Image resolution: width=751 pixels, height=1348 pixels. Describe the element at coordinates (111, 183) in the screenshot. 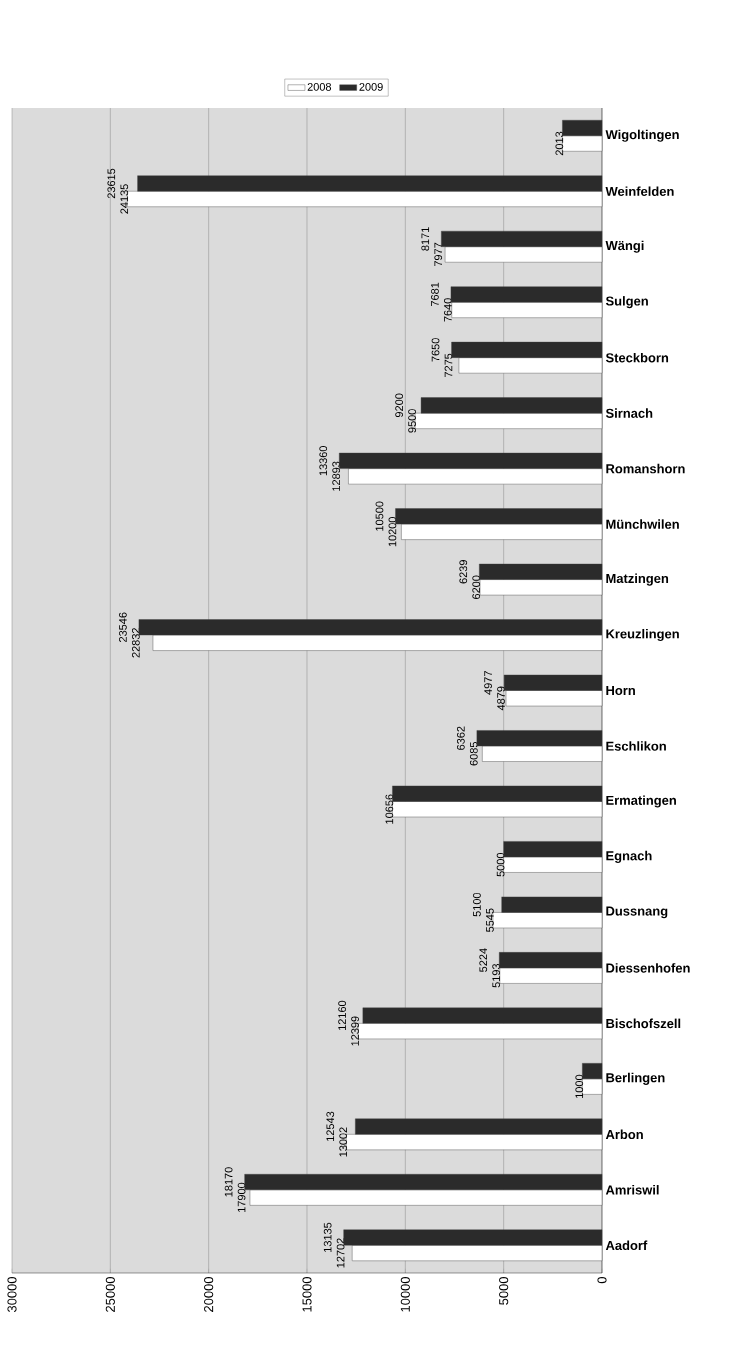

I see `data-label: 23615` at that location.